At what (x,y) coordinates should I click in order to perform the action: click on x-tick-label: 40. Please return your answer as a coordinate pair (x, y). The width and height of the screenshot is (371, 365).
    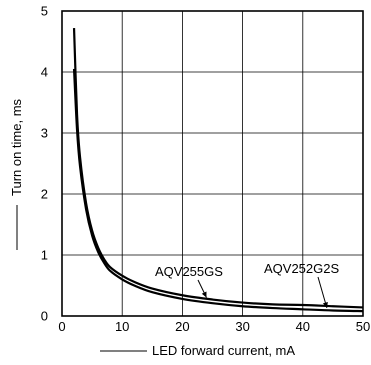
    Looking at the image, I should click on (303, 326).